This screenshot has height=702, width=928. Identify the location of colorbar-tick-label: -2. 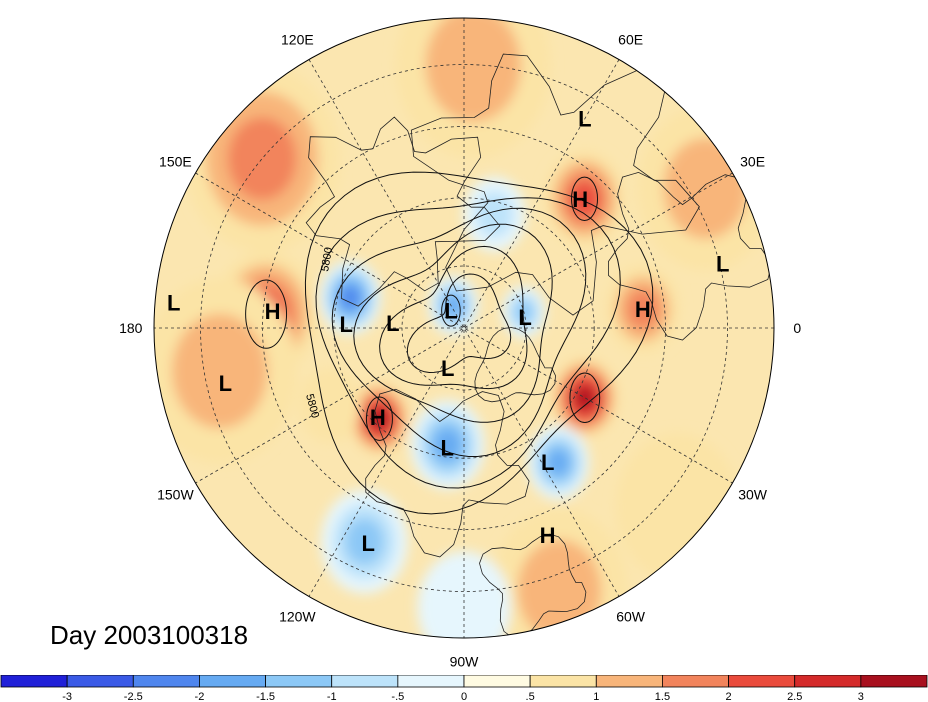
(200, 696).